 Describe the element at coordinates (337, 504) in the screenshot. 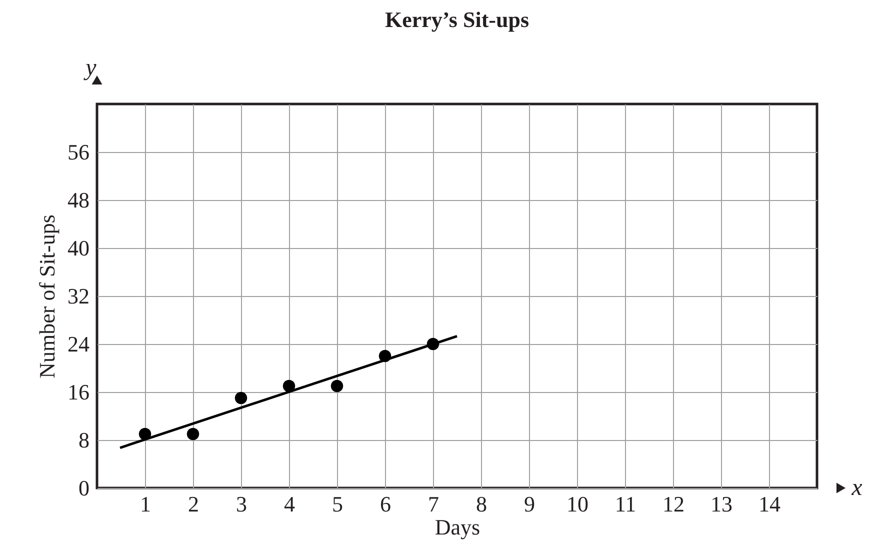

I see `x-tick-label: 5` at that location.